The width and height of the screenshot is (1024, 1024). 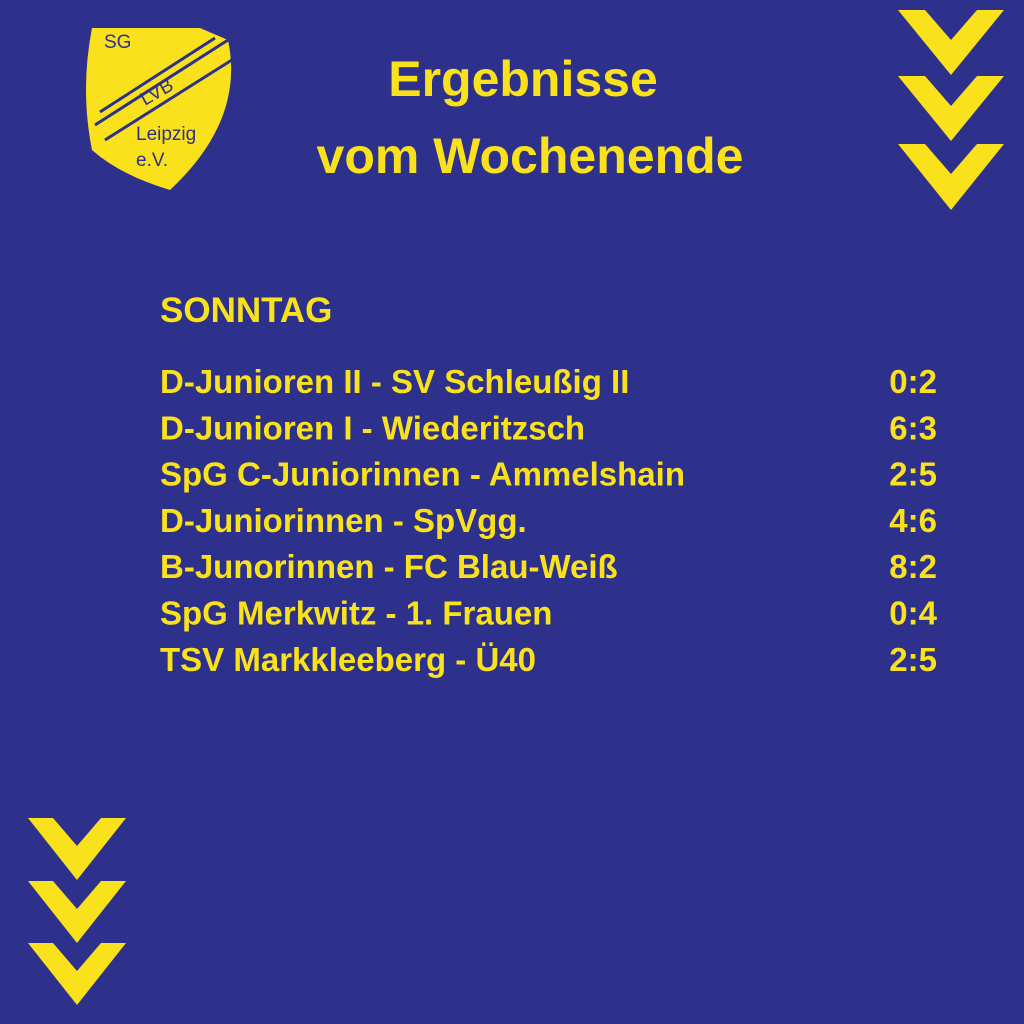 I want to click on logo-shield, so click(x=159, y=109).